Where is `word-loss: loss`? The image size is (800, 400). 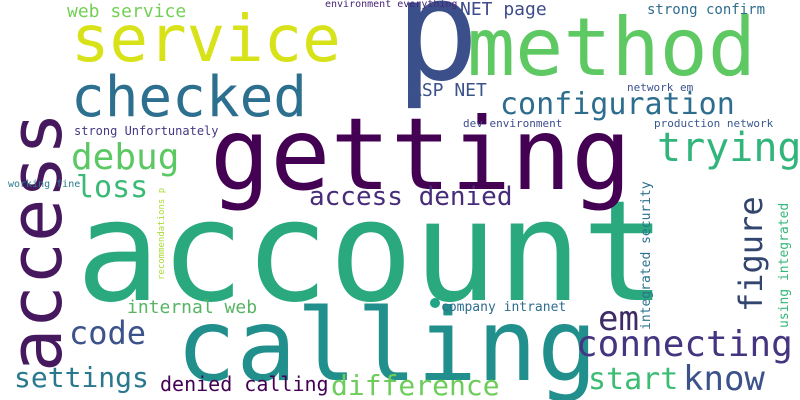
word-loss: loss is located at coordinates (112, 187).